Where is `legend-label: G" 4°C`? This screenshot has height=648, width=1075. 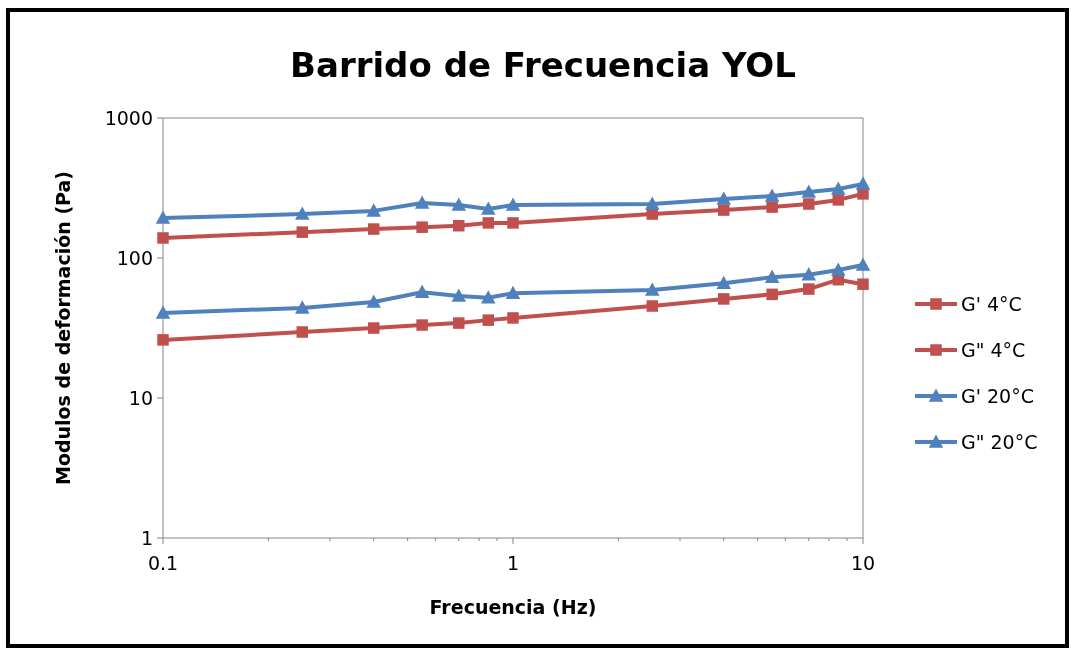
legend-label: G" 4°C is located at coordinates (993, 350).